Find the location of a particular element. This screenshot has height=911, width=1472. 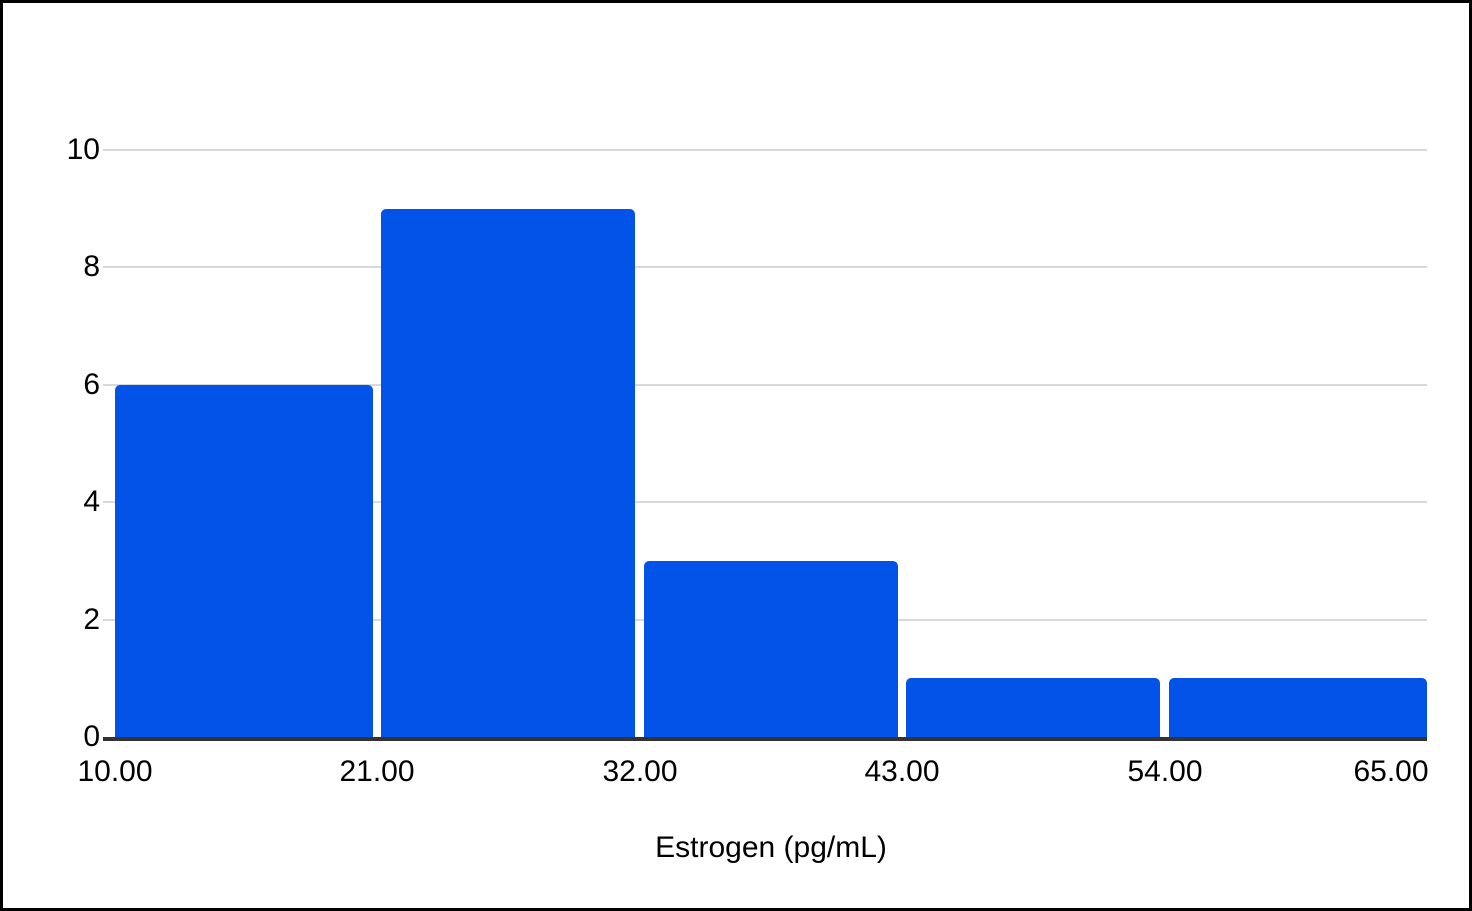

x-axis-title: Estrogen (pg/mL) is located at coordinates (771, 847).